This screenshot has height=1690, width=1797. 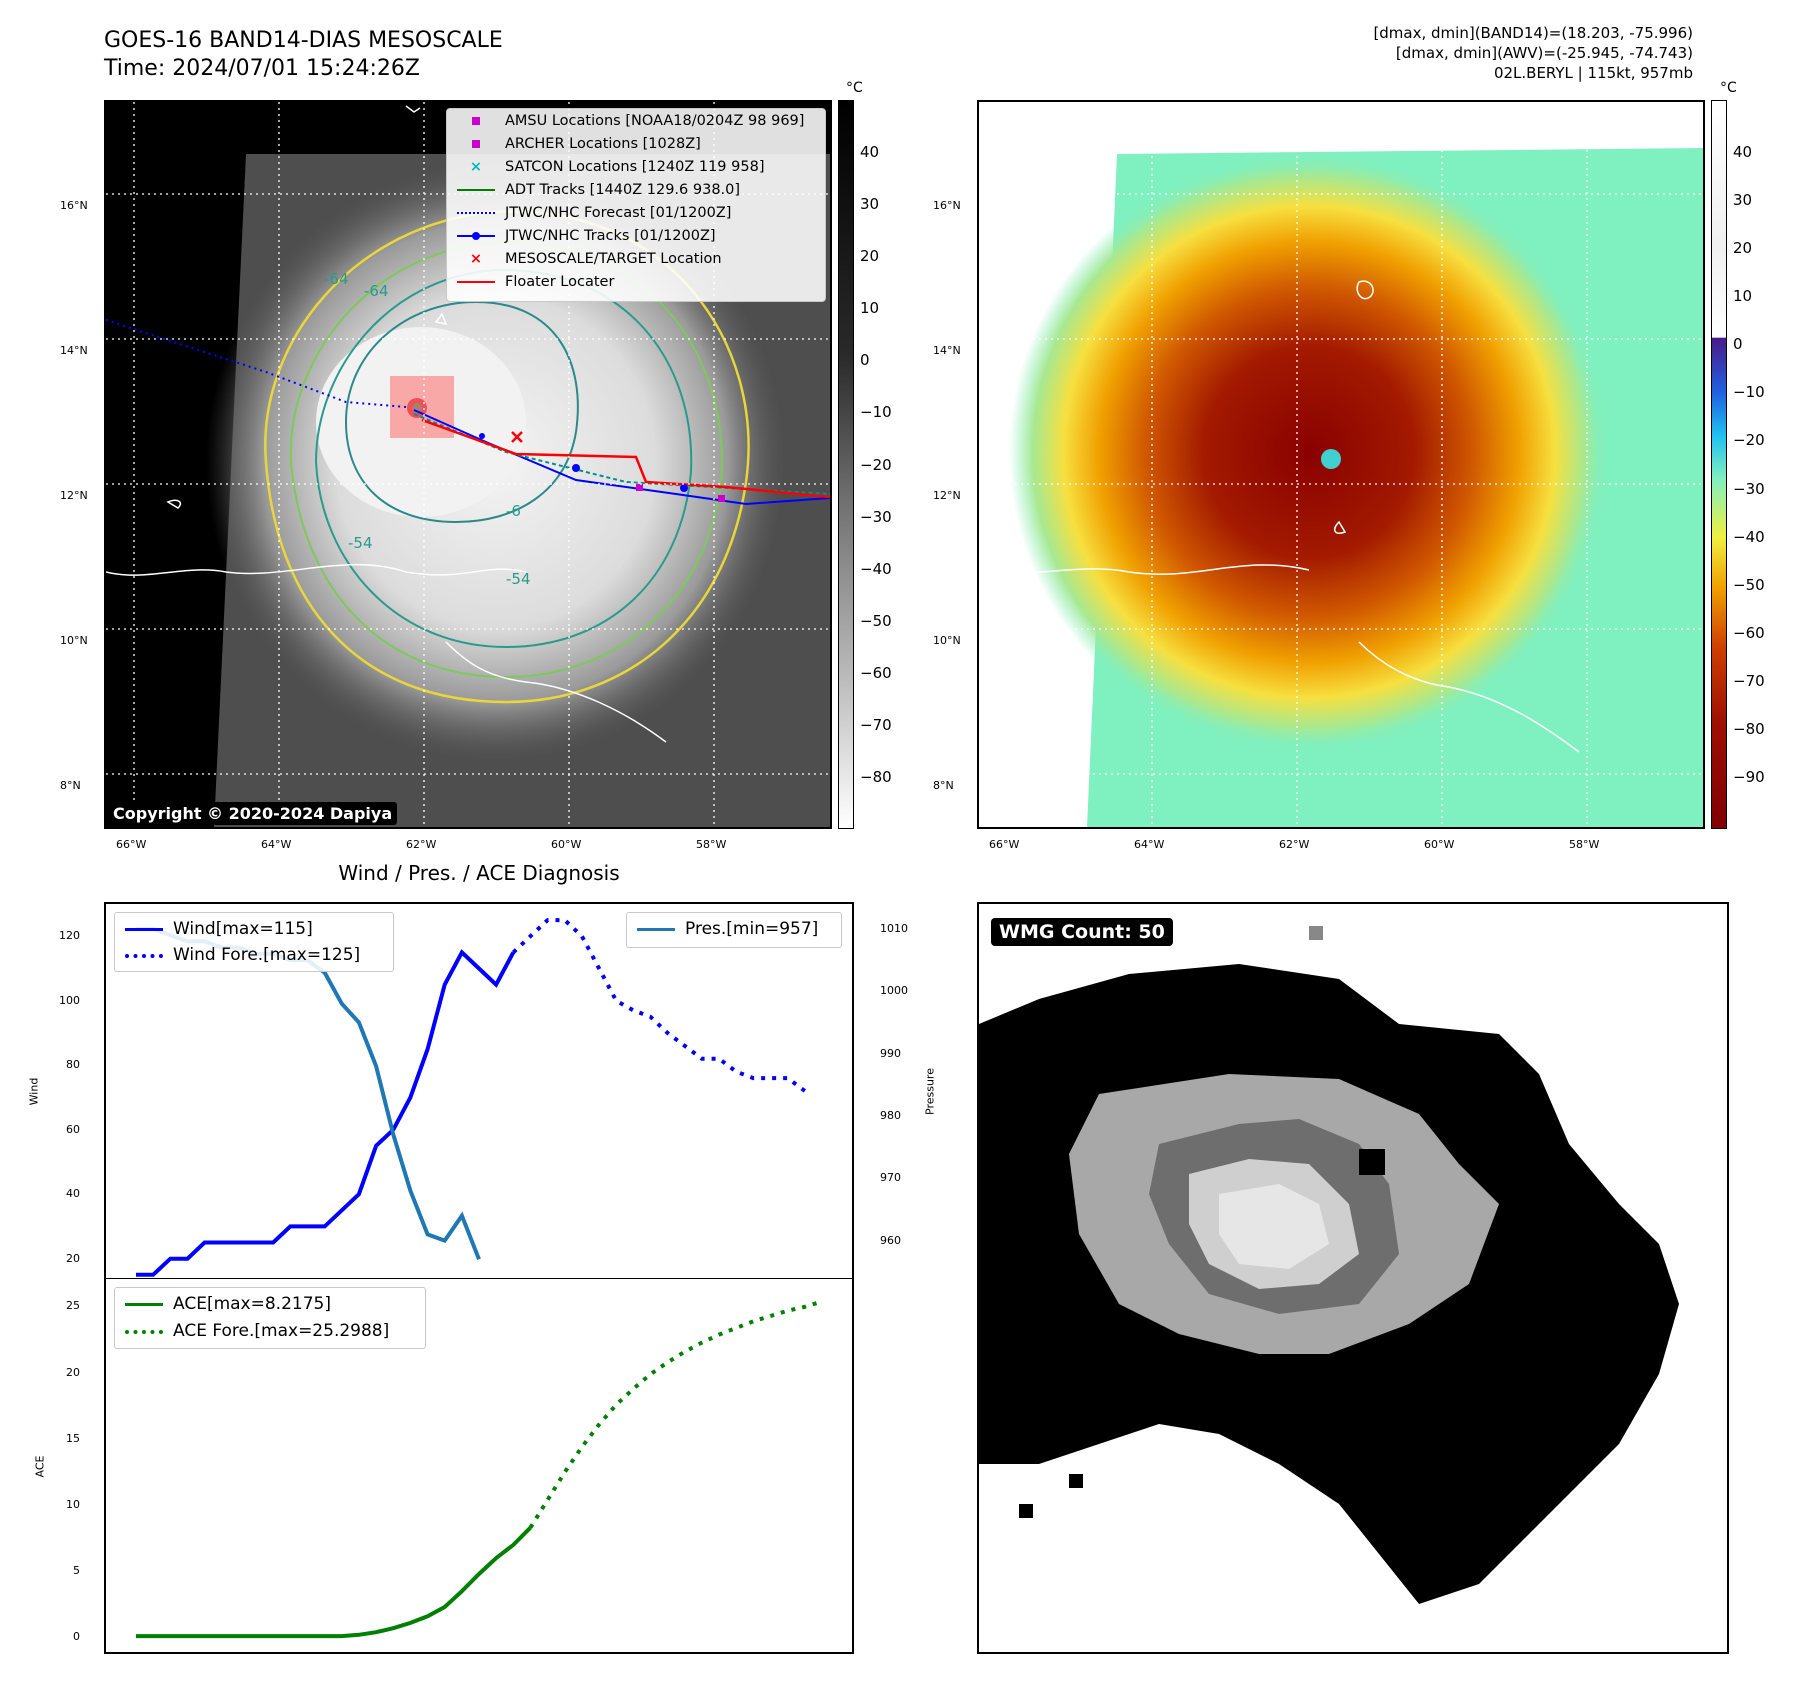 What do you see at coordinates (479, 1469) in the screenshot?
I see `ace-plot` at bounding box center [479, 1469].